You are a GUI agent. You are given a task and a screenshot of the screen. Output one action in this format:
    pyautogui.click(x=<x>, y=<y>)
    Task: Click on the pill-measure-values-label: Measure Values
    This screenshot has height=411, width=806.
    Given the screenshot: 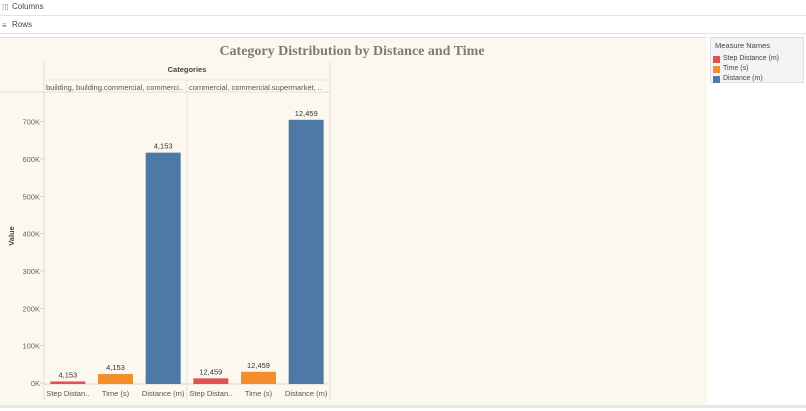 What is the action you would take?
    pyautogui.click(x=112, y=24)
    